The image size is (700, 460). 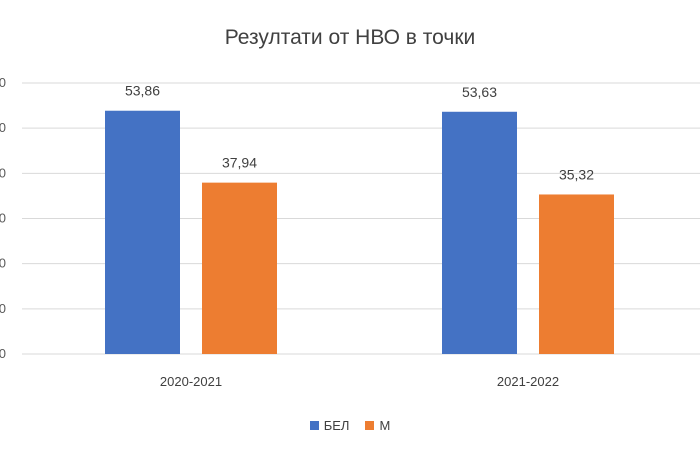 I want to click on category-label: 2021-2022, so click(x=528, y=381).